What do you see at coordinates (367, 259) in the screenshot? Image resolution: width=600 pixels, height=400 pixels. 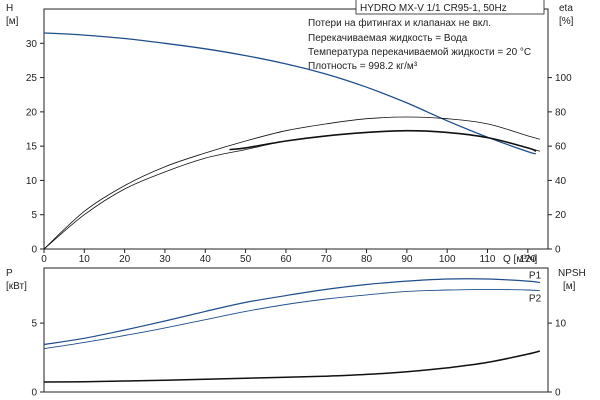 I see `q-tick-label: 80` at bounding box center [367, 259].